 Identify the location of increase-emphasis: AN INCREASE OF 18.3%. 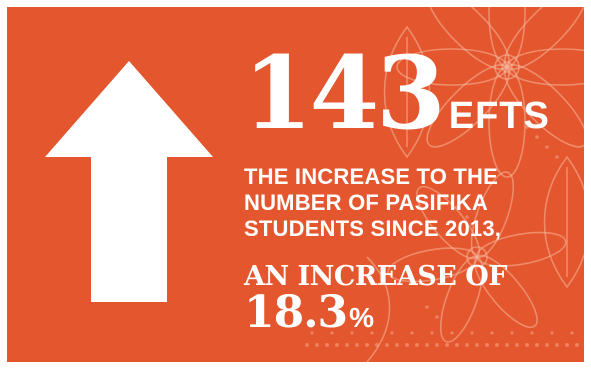
(375, 301).